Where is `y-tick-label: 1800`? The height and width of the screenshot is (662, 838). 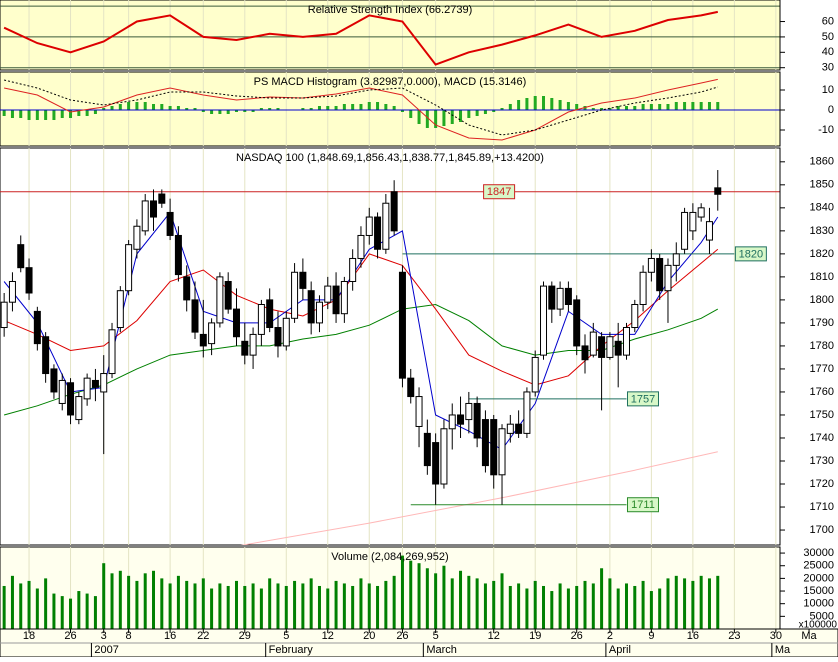 y-tick-label: 1800 is located at coordinates (822, 300).